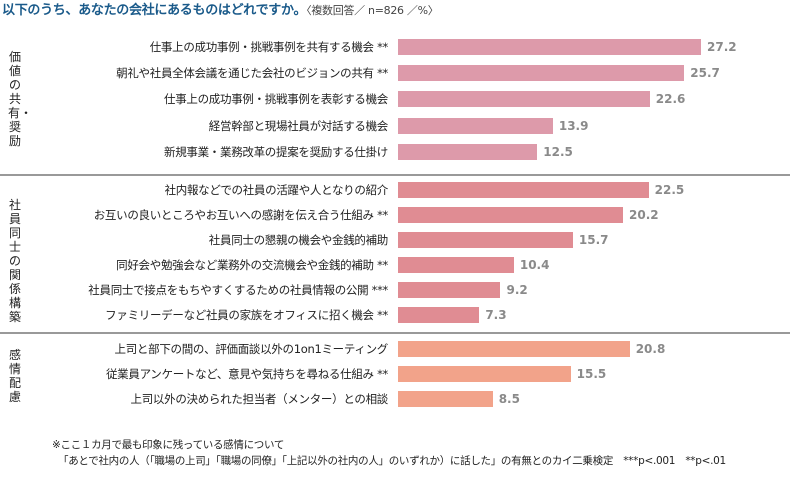 Image resolution: width=790 pixels, height=489 pixels. What do you see at coordinates (573, 126) in the screenshot?
I see `value-label: 13.9` at bounding box center [573, 126].